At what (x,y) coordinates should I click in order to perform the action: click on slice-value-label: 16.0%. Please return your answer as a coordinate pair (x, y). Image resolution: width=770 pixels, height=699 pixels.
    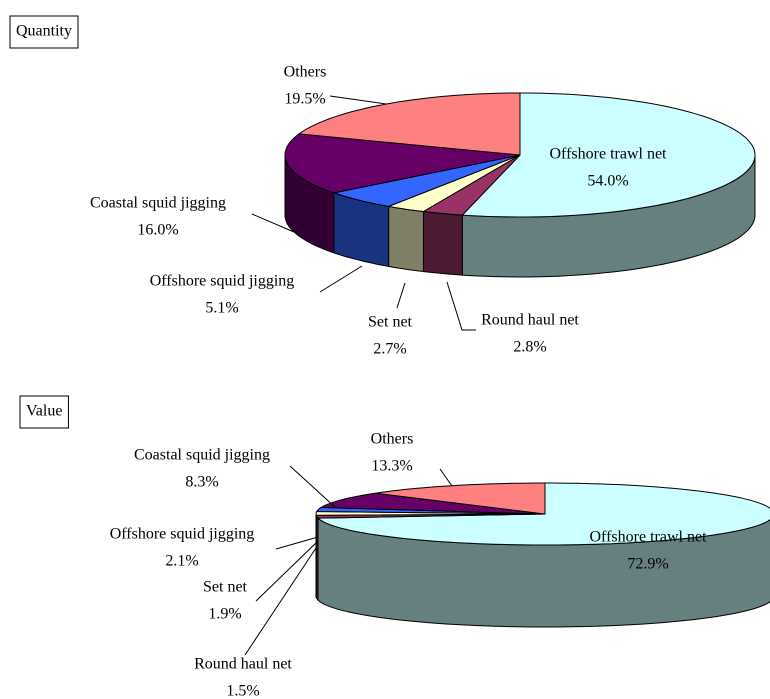
    Looking at the image, I should click on (157, 230).